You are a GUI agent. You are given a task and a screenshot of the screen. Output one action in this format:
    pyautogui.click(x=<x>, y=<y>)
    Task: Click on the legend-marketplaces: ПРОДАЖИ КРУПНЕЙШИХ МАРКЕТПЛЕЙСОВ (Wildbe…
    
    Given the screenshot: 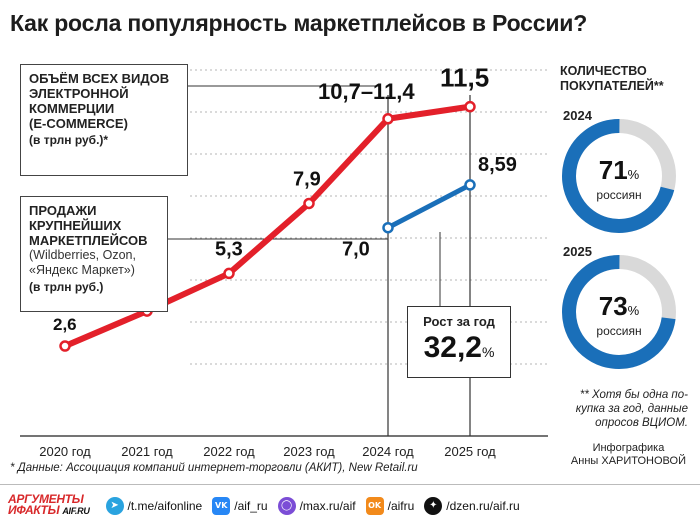 What is the action you would take?
    pyautogui.click(x=94, y=254)
    